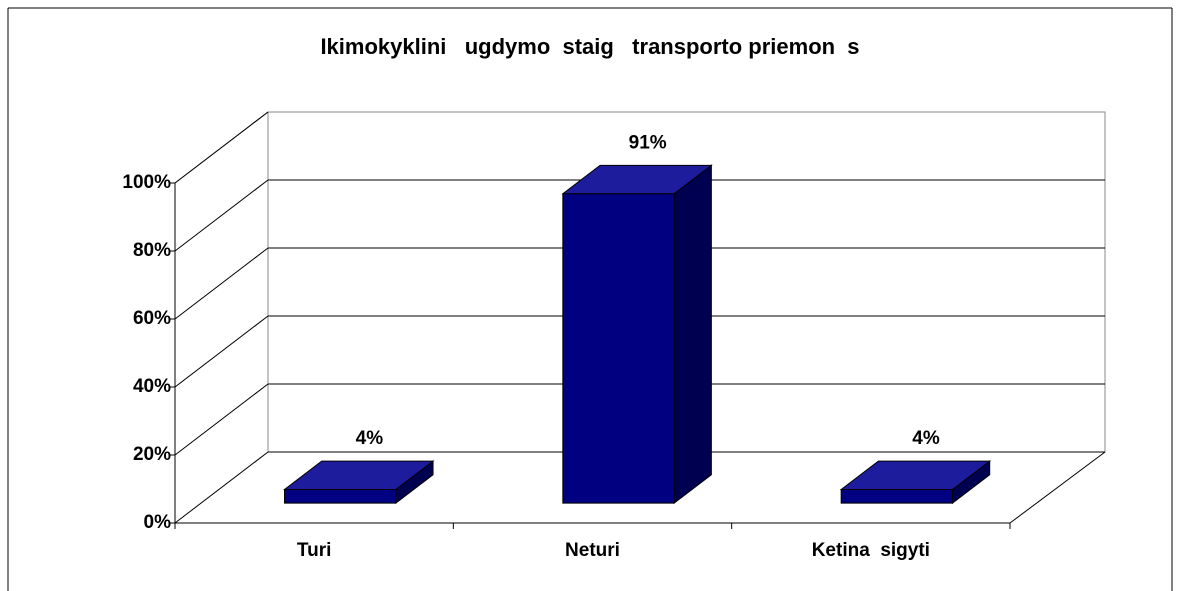 The image size is (1182, 591). What do you see at coordinates (158, 522) in the screenshot?
I see `y-tick-label: 0%` at bounding box center [158, 522].